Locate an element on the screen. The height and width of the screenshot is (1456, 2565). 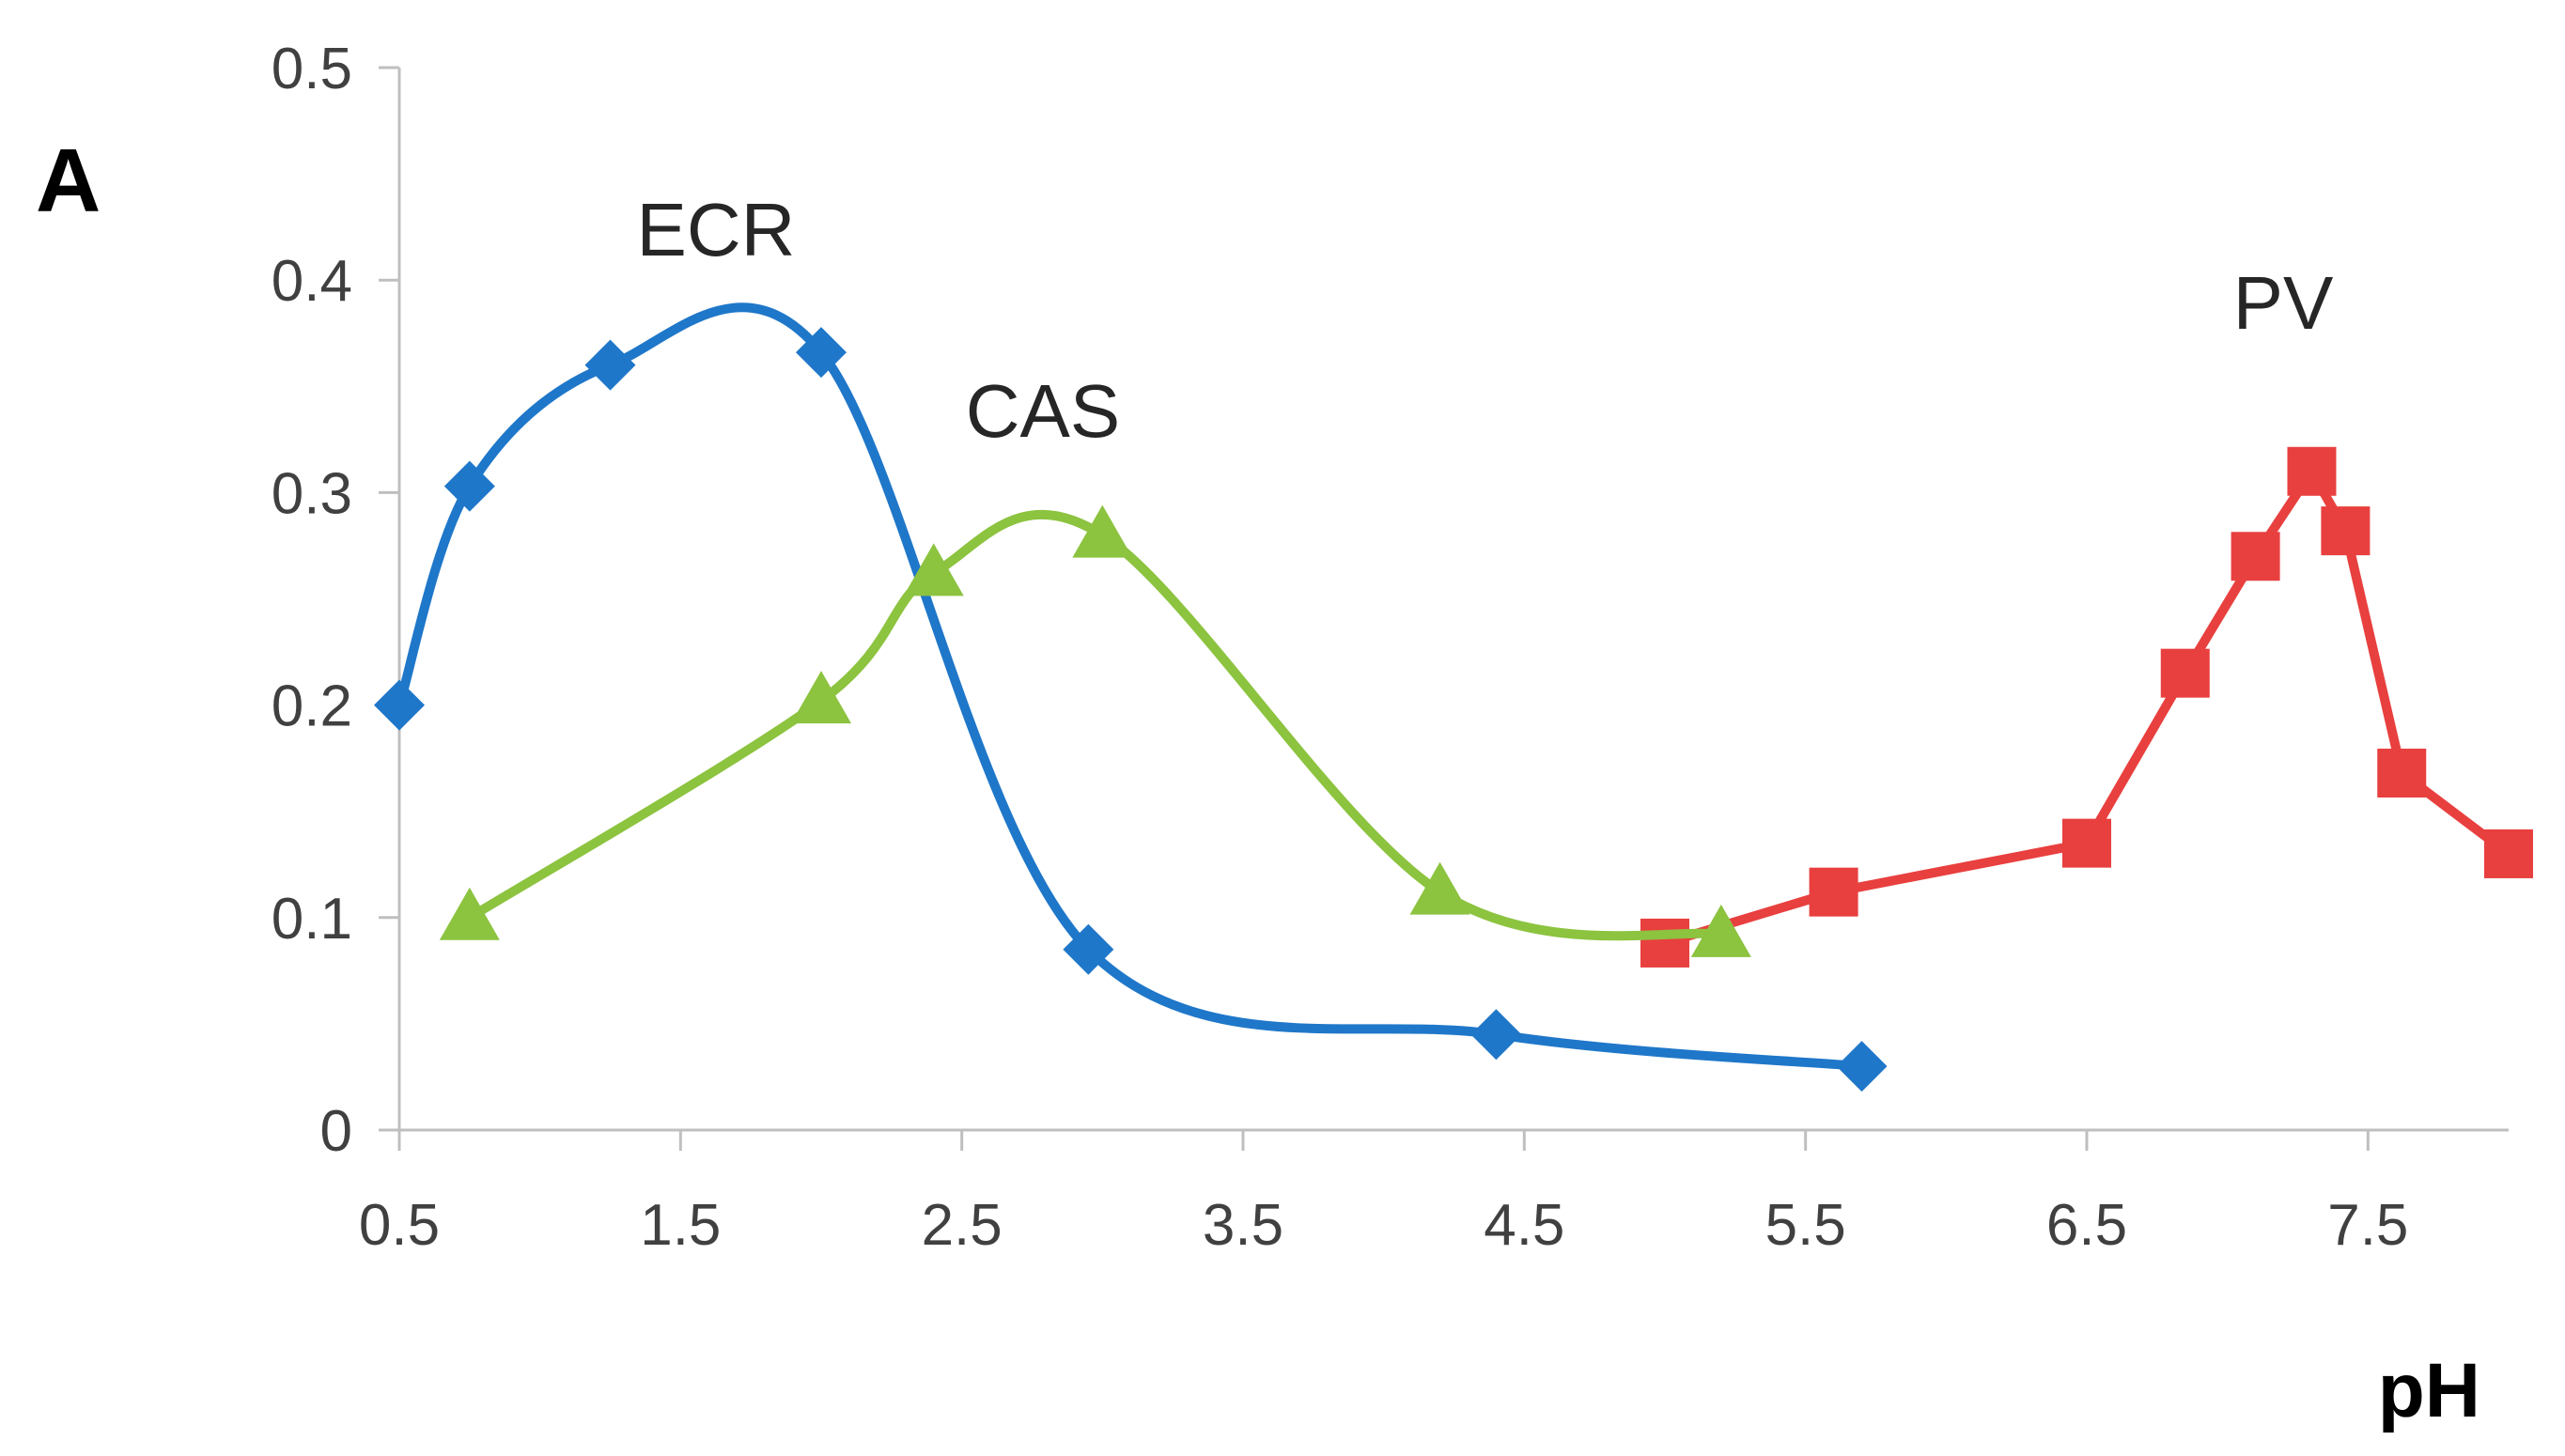
panel-letter: A is located at coordinates (68, 181).